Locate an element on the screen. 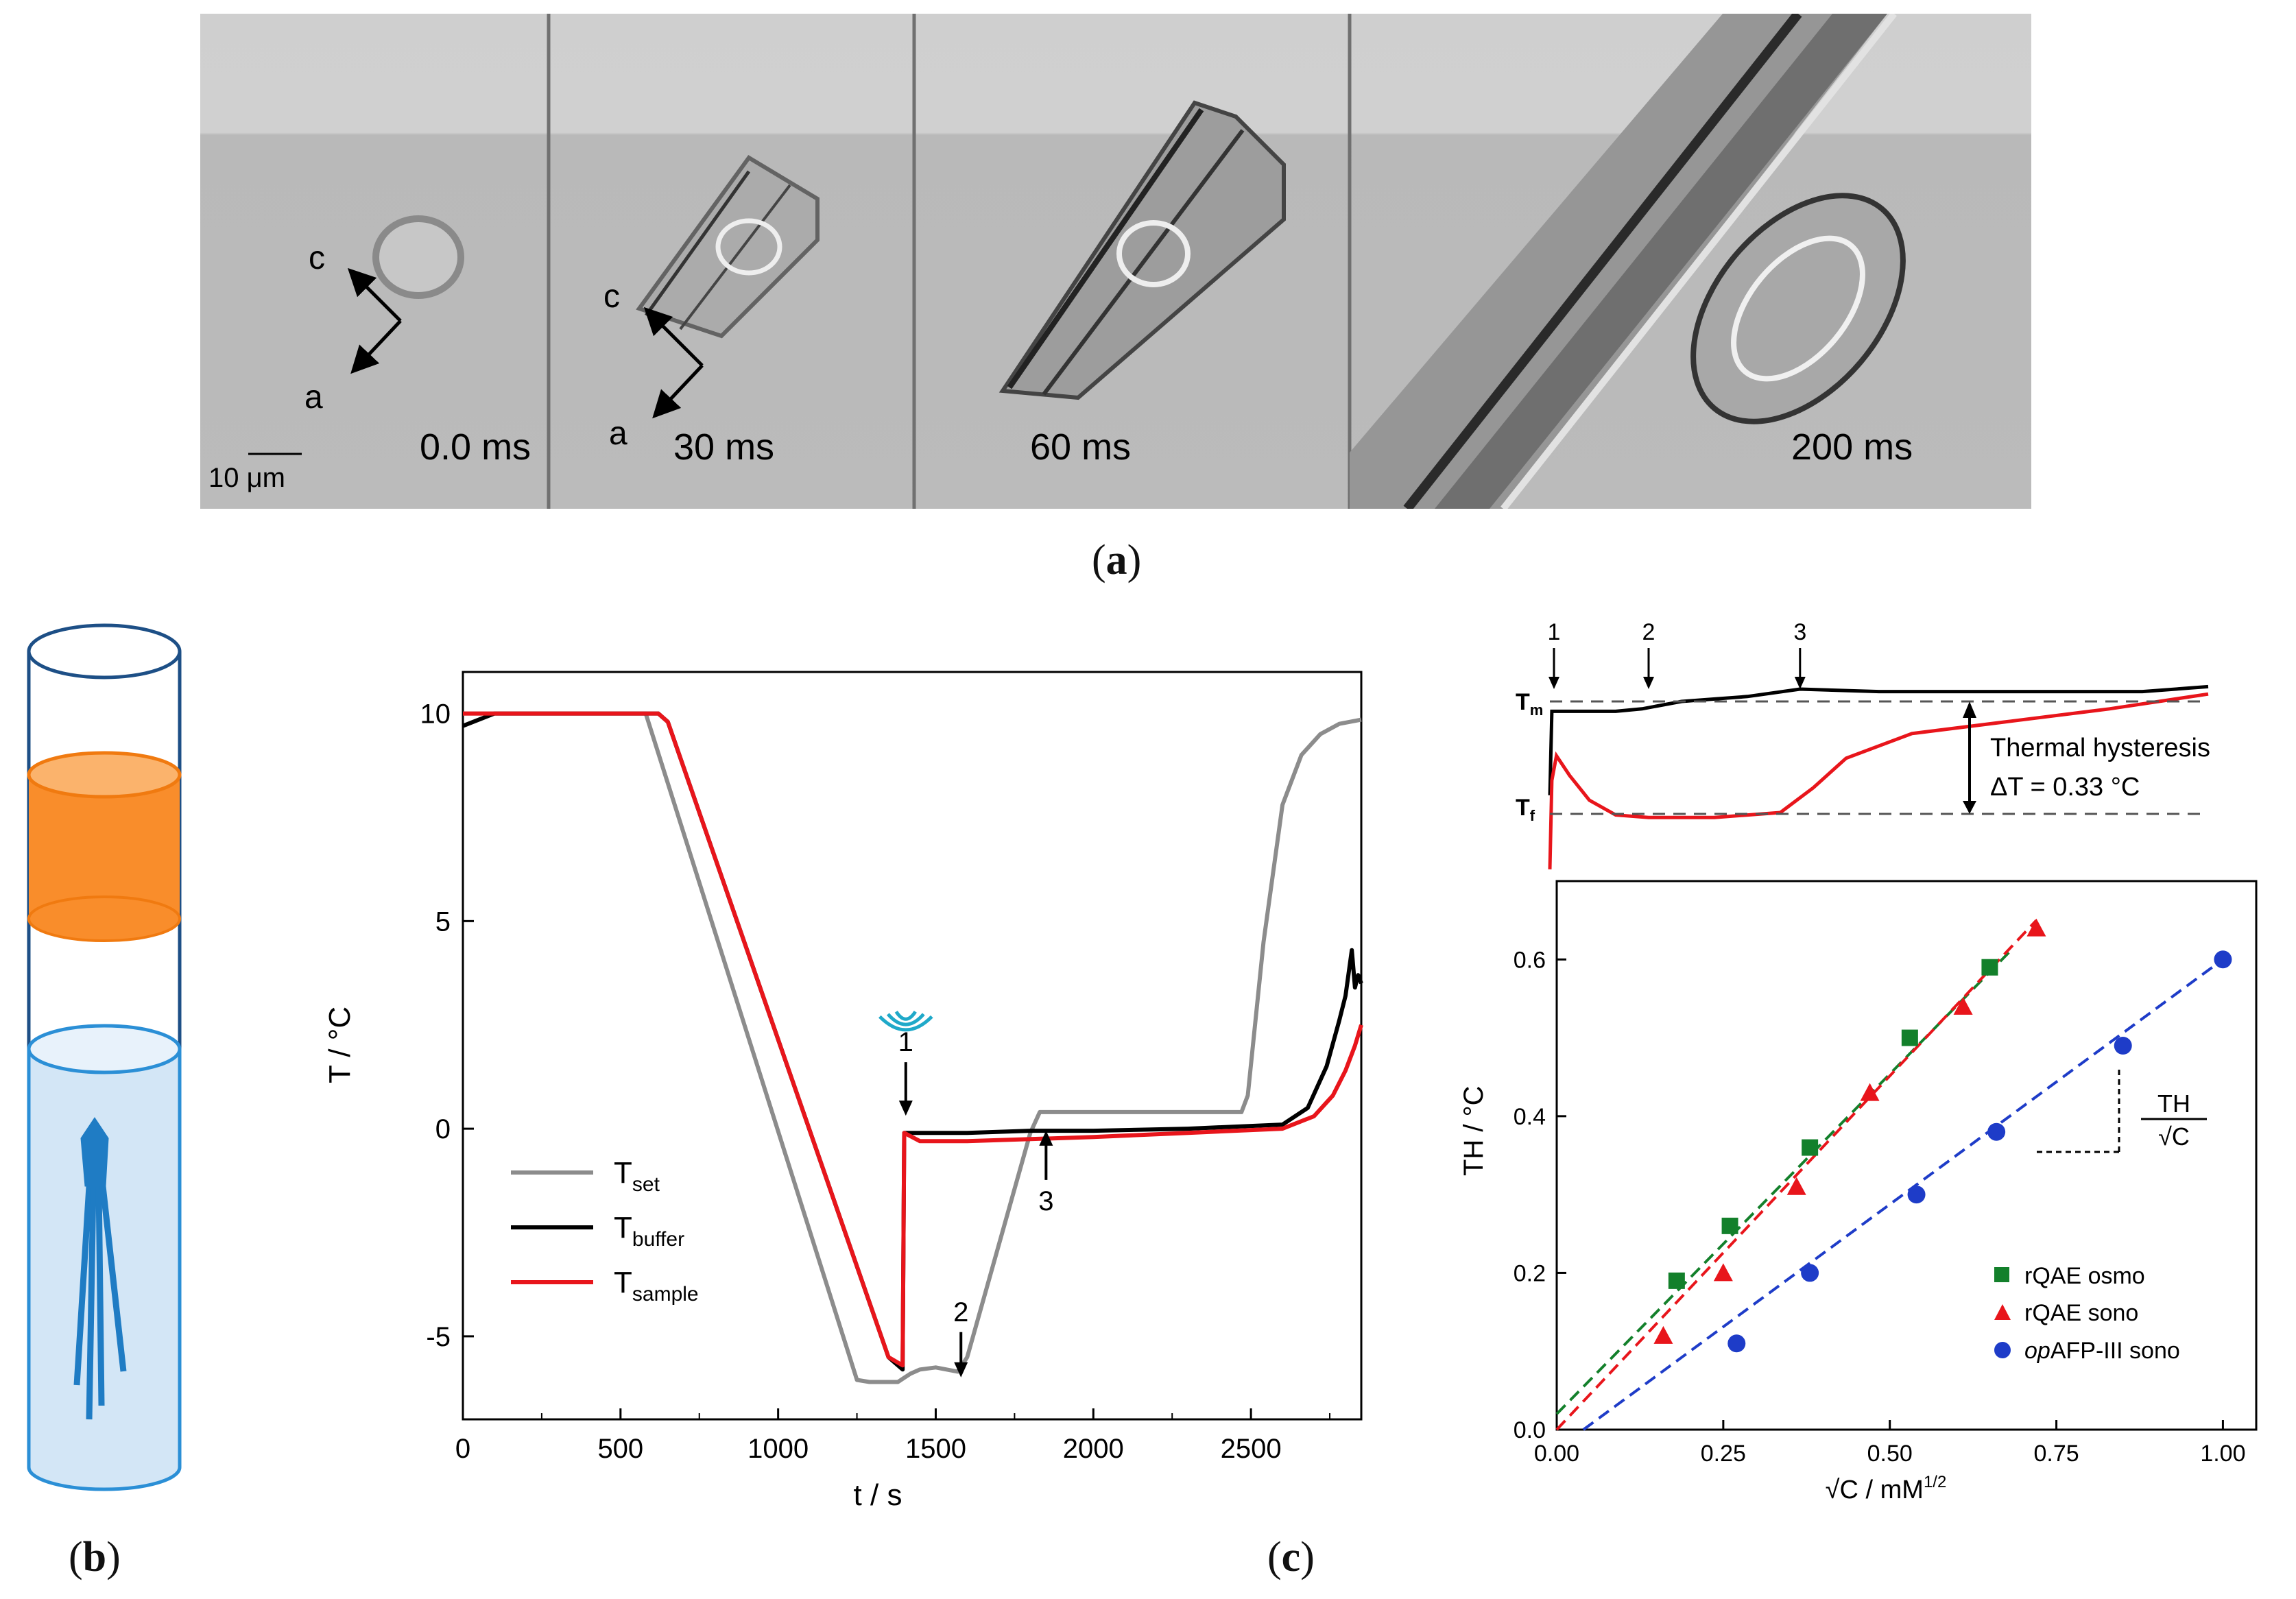  time-200ms: 200 ms is located at coordinates (1852, 447).